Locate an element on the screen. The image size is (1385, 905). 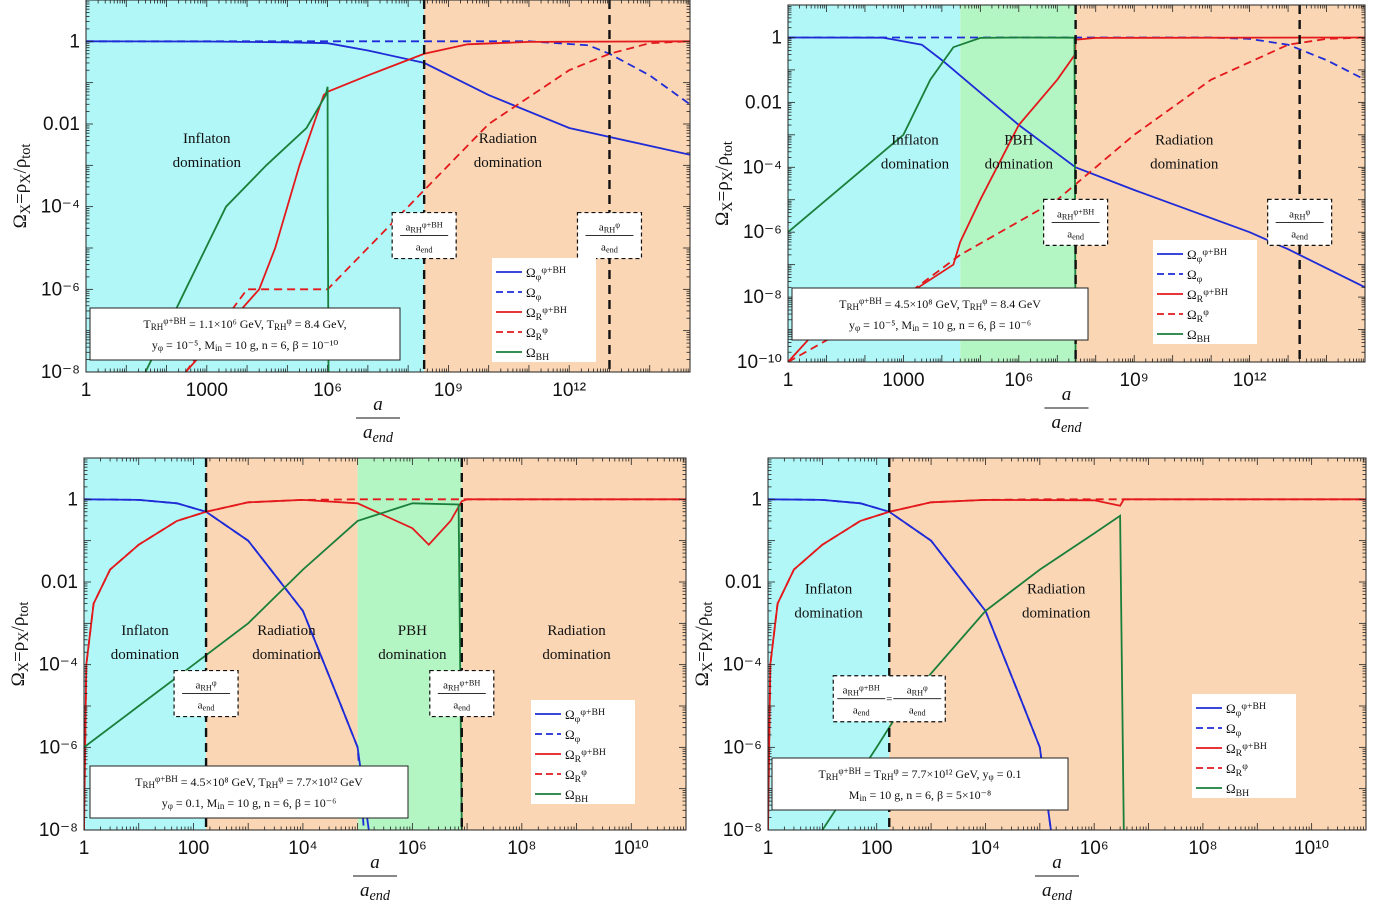
y-tick-label: 10⁻⁶ is located at coordinates (762, 232).